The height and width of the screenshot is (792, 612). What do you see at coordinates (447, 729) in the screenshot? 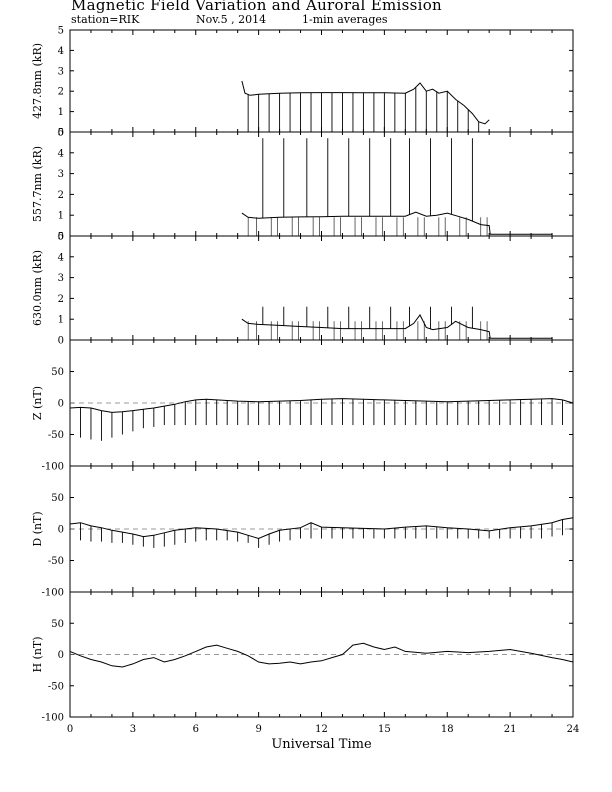
I see `x-tick-label: 18` at bounding box center [447, 729].